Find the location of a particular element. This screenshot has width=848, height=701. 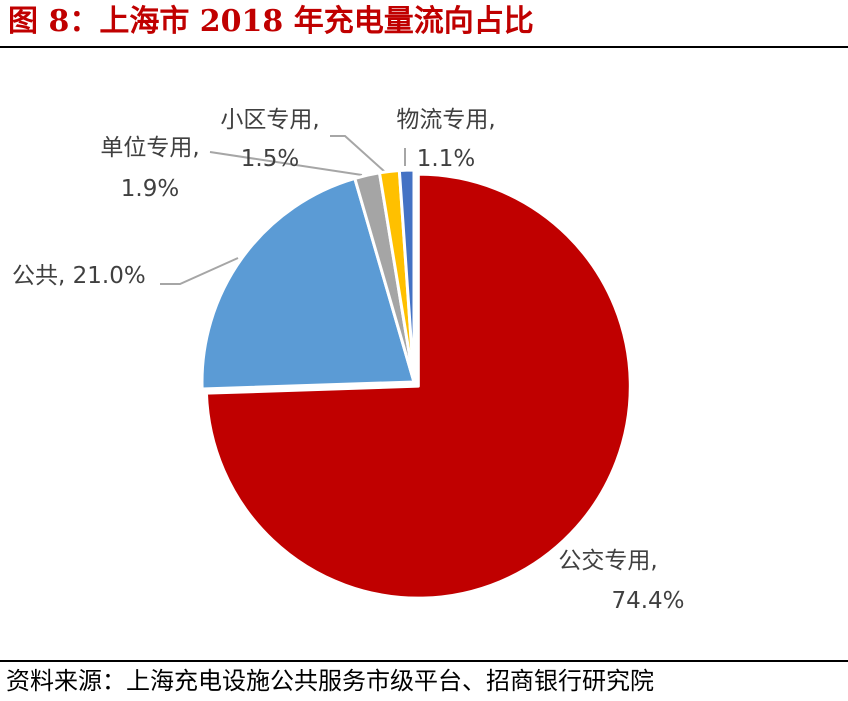

slice-name-label-residential: 小区专用, is located at coordinates (269, 120).